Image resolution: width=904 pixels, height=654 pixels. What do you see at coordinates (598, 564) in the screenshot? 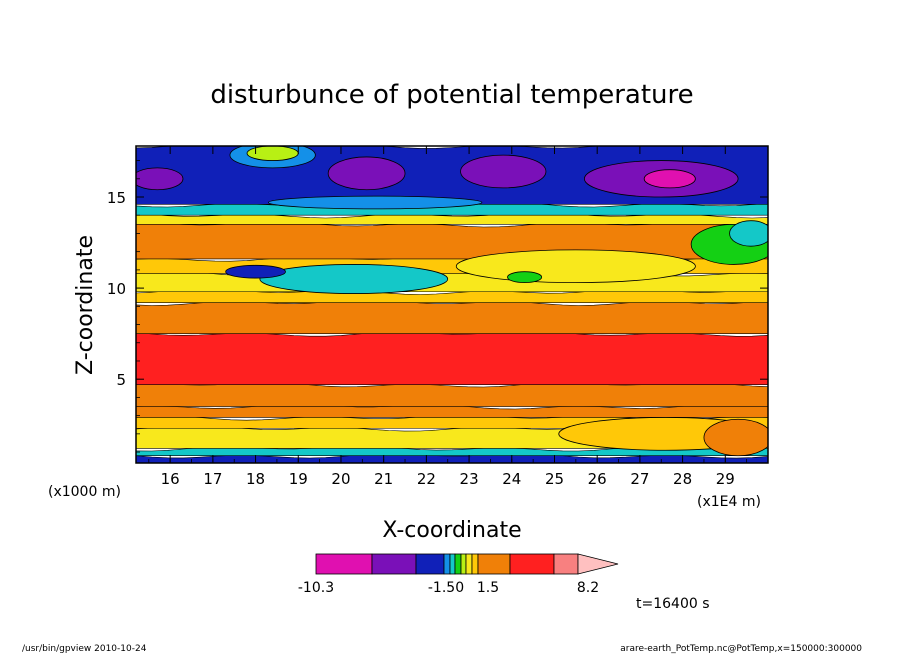
I see `colorbar-arrow` at bounding box center [598, 564].